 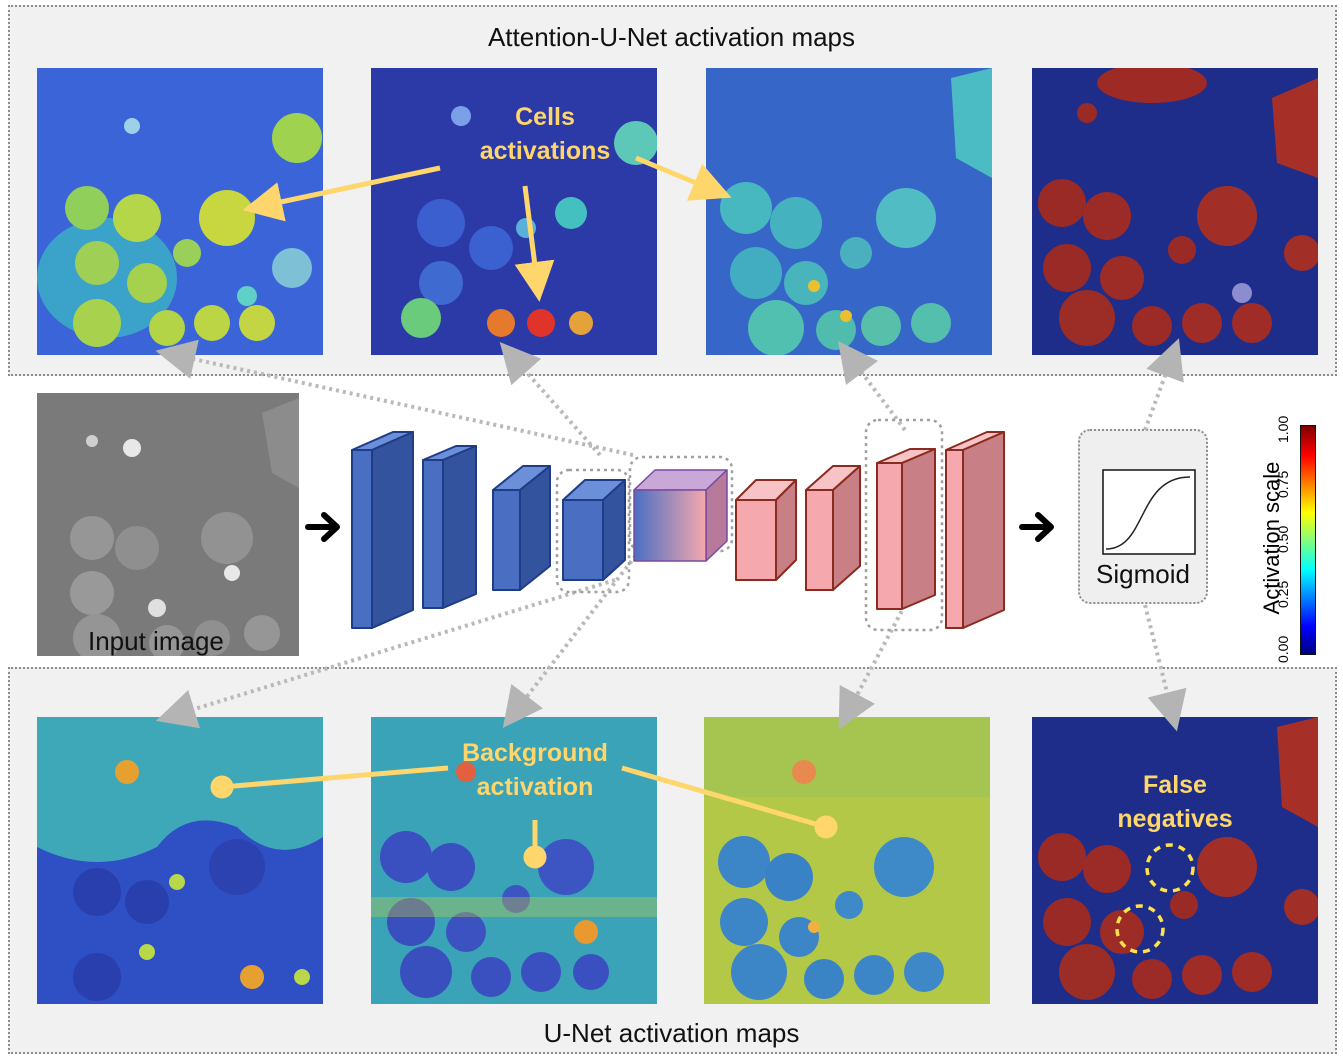 I want to click on decoder-blocks, so click(x=870, y=530).